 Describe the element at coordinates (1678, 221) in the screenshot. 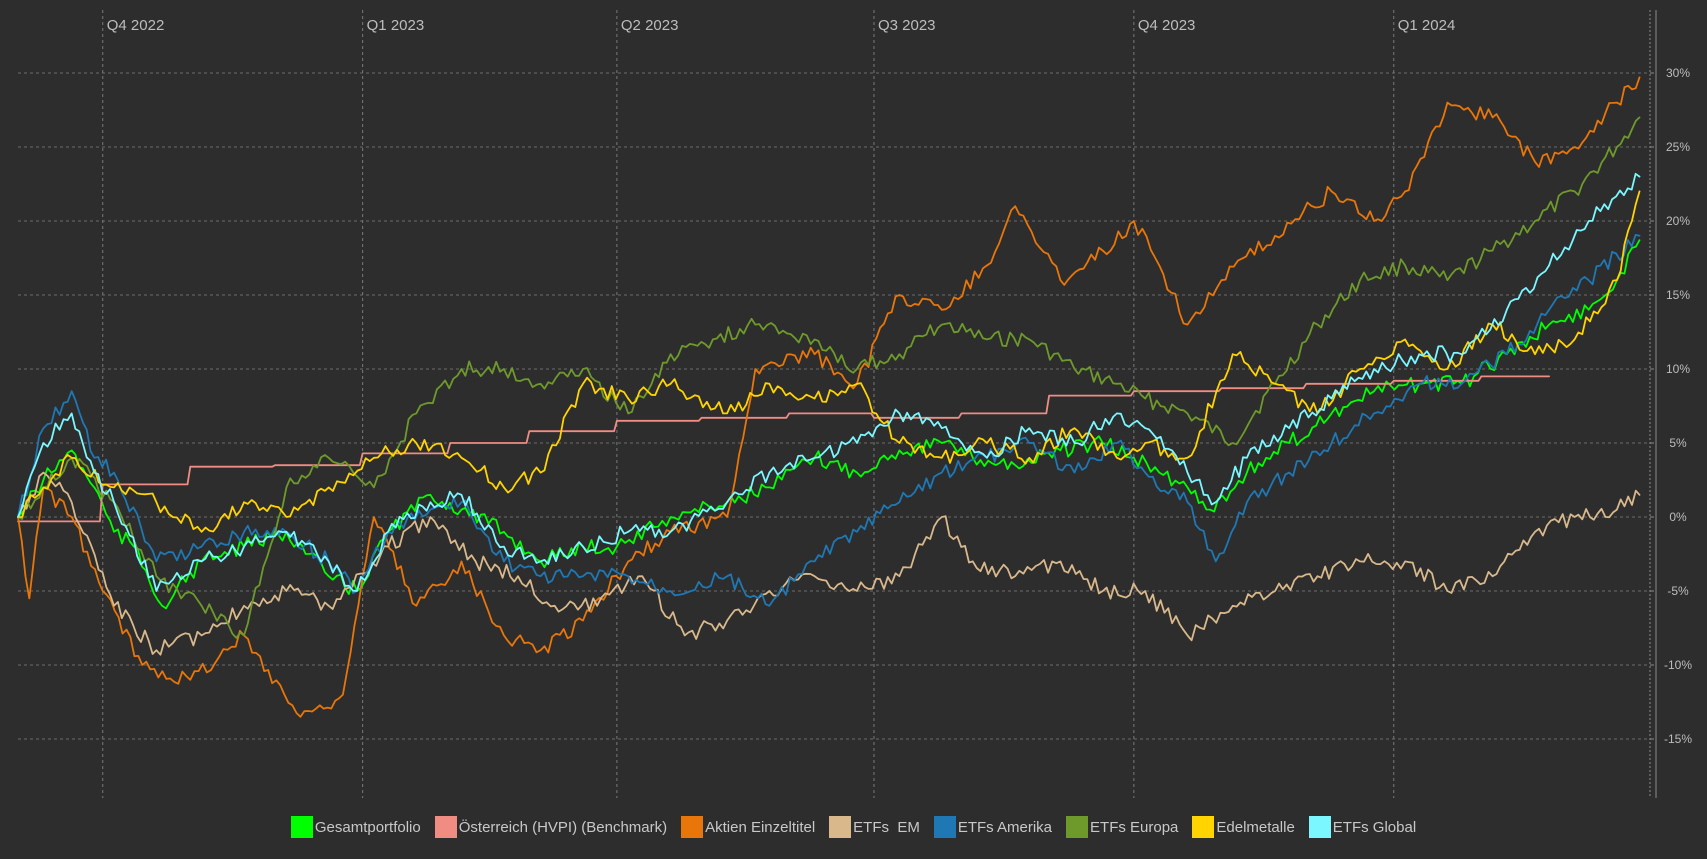

I see `y-tick-label: 20%` at that location.